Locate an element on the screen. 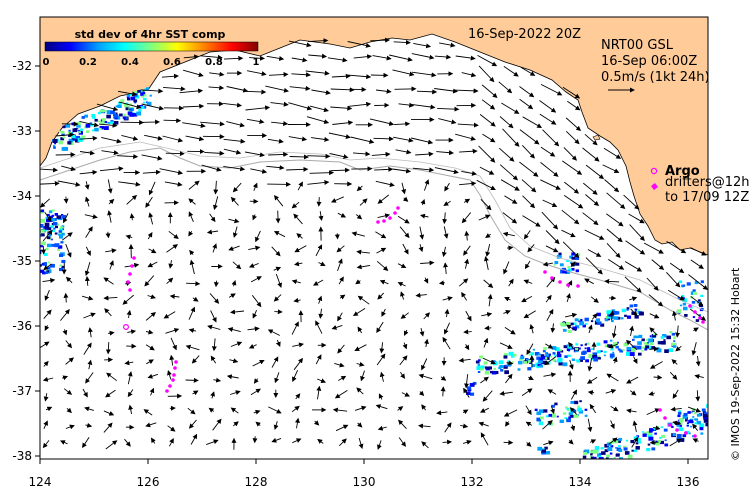 The height and width of the screenshot is (496, 750). colorbar-title: std dev of 4hr SST comp is located at coordinates (150, 34).